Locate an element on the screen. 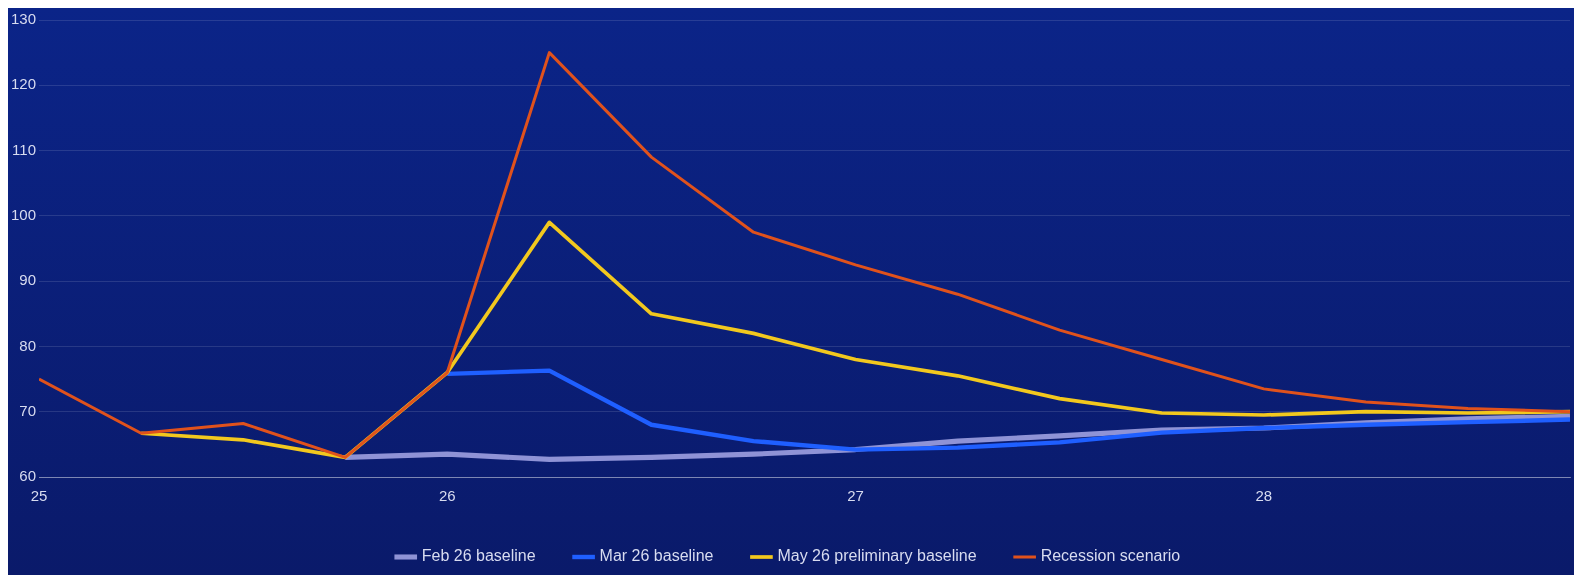 Image resolution: width=1582 pixels, height=583 pixels. x-tick-label: 27 is located at coordinates (855, 496).